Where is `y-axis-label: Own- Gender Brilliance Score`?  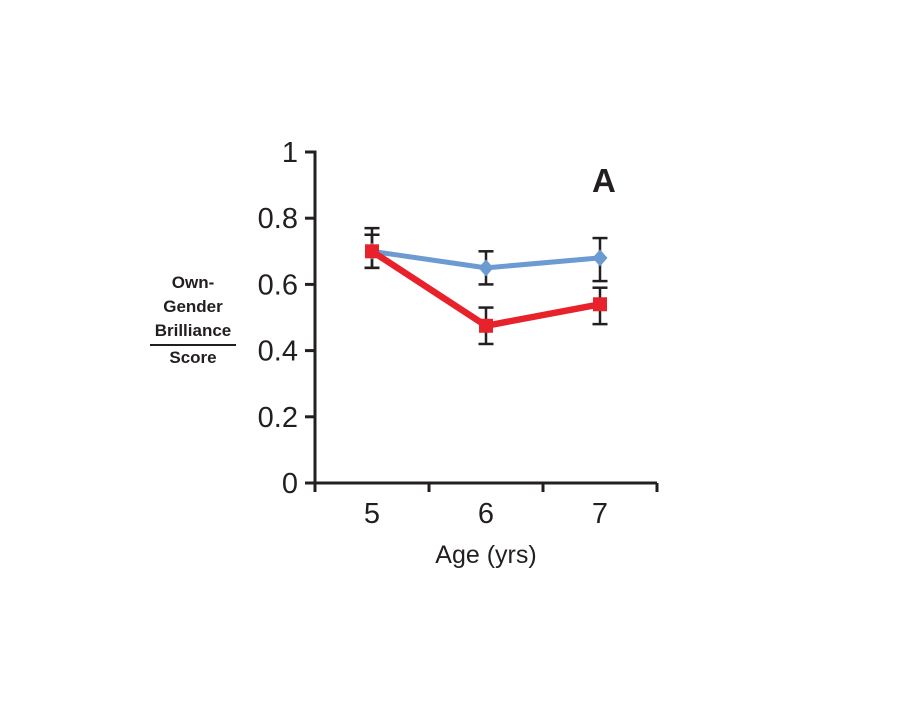
y-axis-label: Own- Gender Brilliance Score is located at coordinates (193, 320).